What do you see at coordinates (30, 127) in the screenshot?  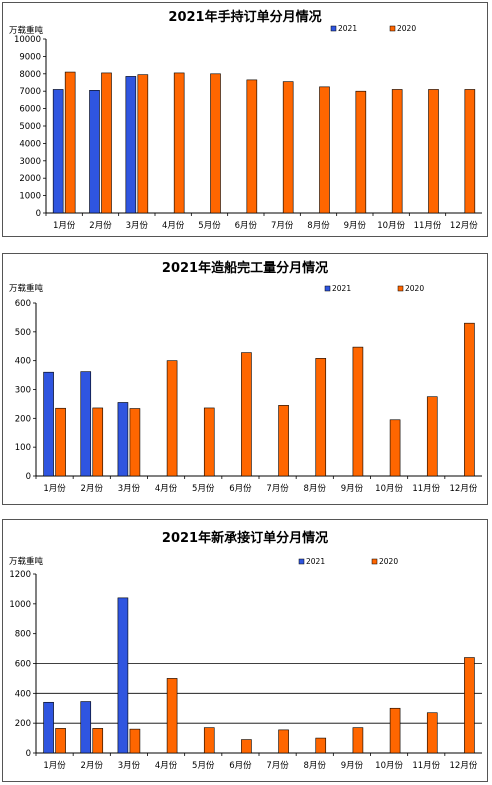 I see `y-tick-label: 5000` at bounding box center [30, 127].